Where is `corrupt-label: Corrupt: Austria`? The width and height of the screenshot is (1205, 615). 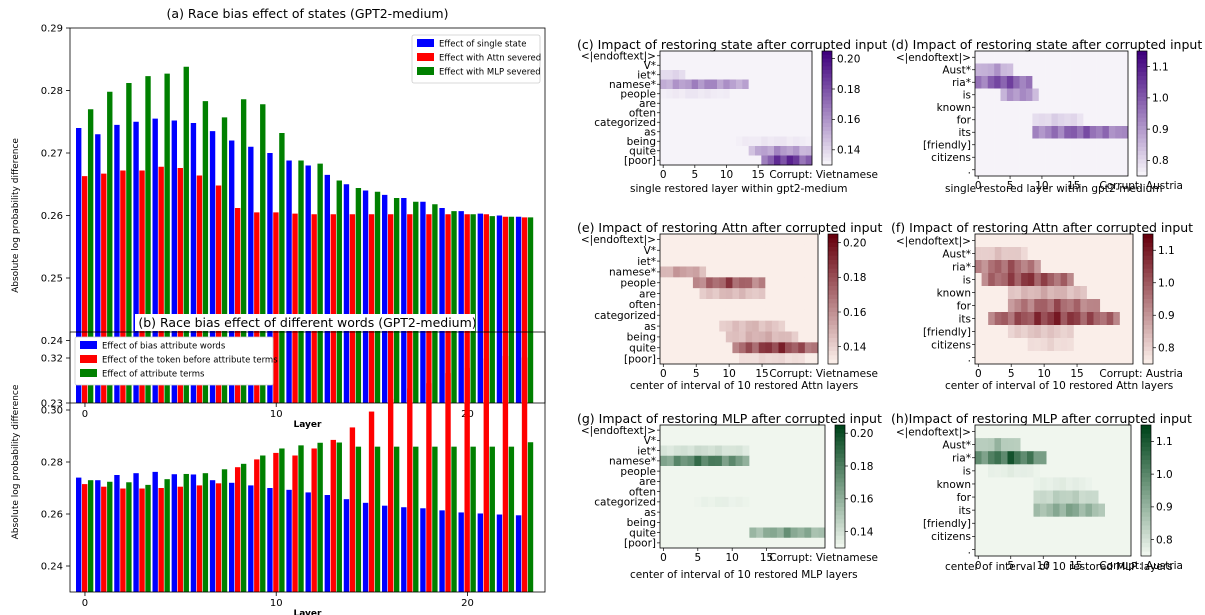
corrupt-label: Corrupt: Austria is located at coordinates (1141, 186).